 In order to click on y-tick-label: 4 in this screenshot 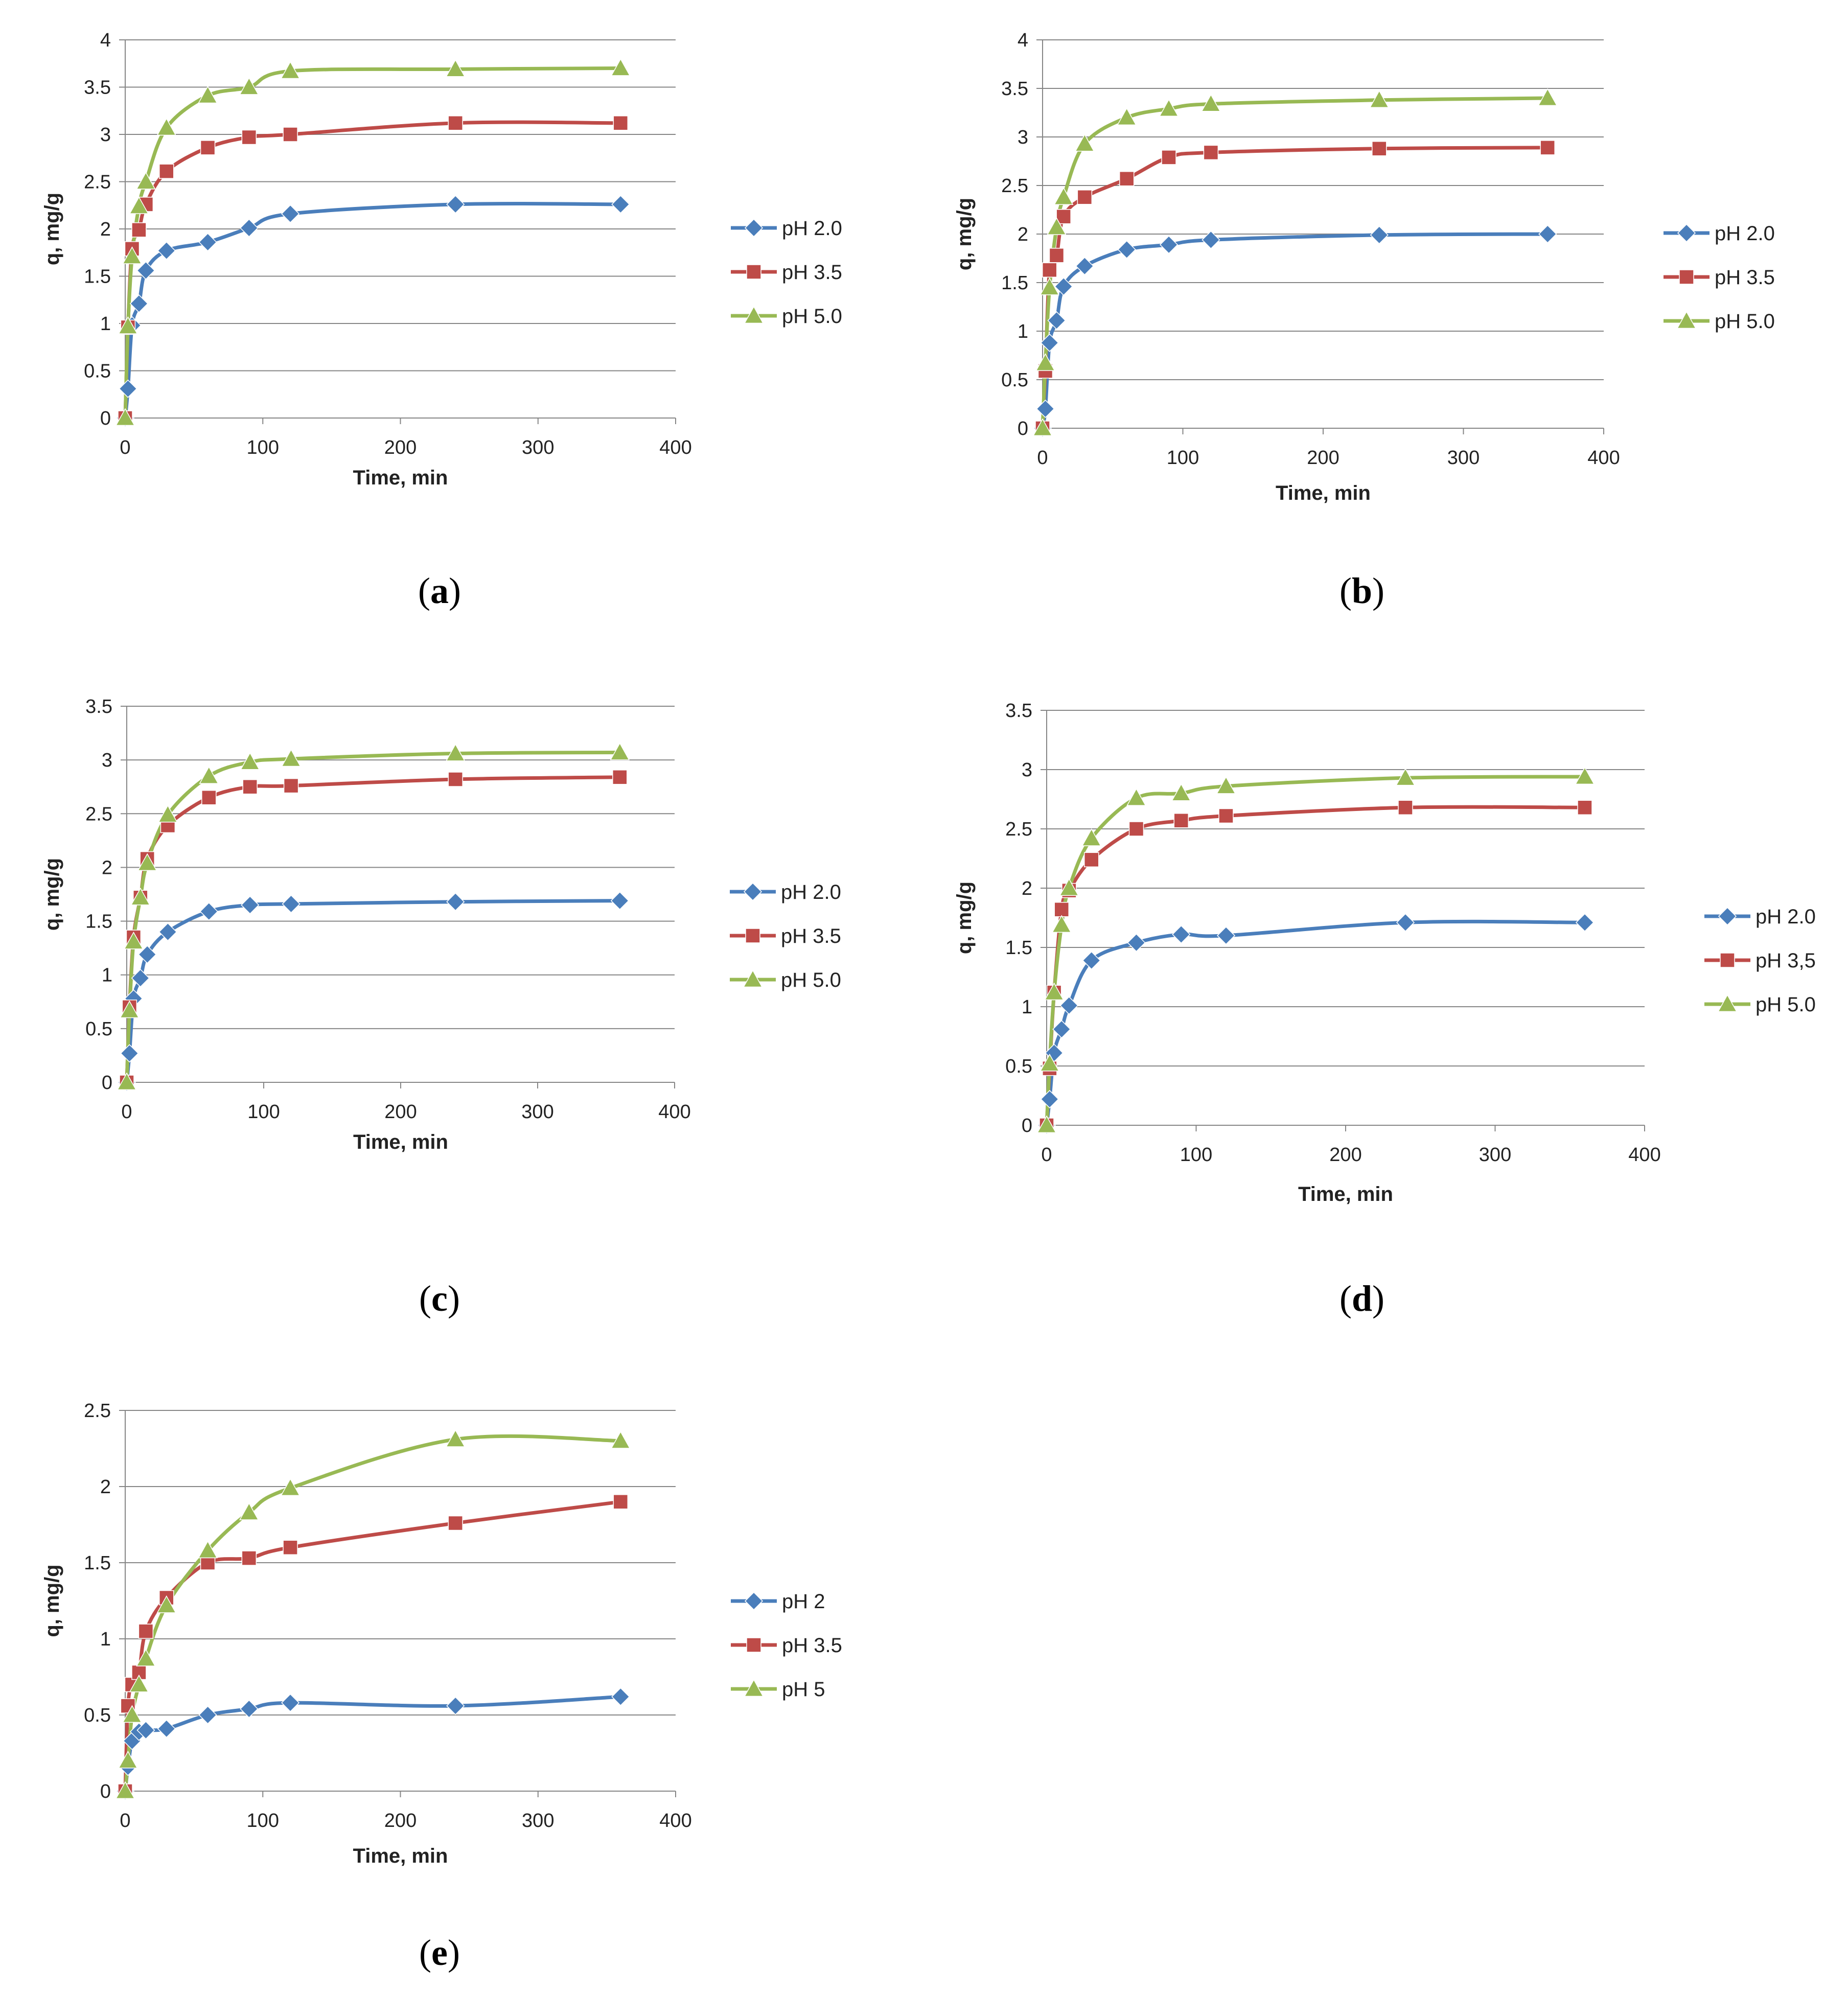, I will do `click(105, 41)`.